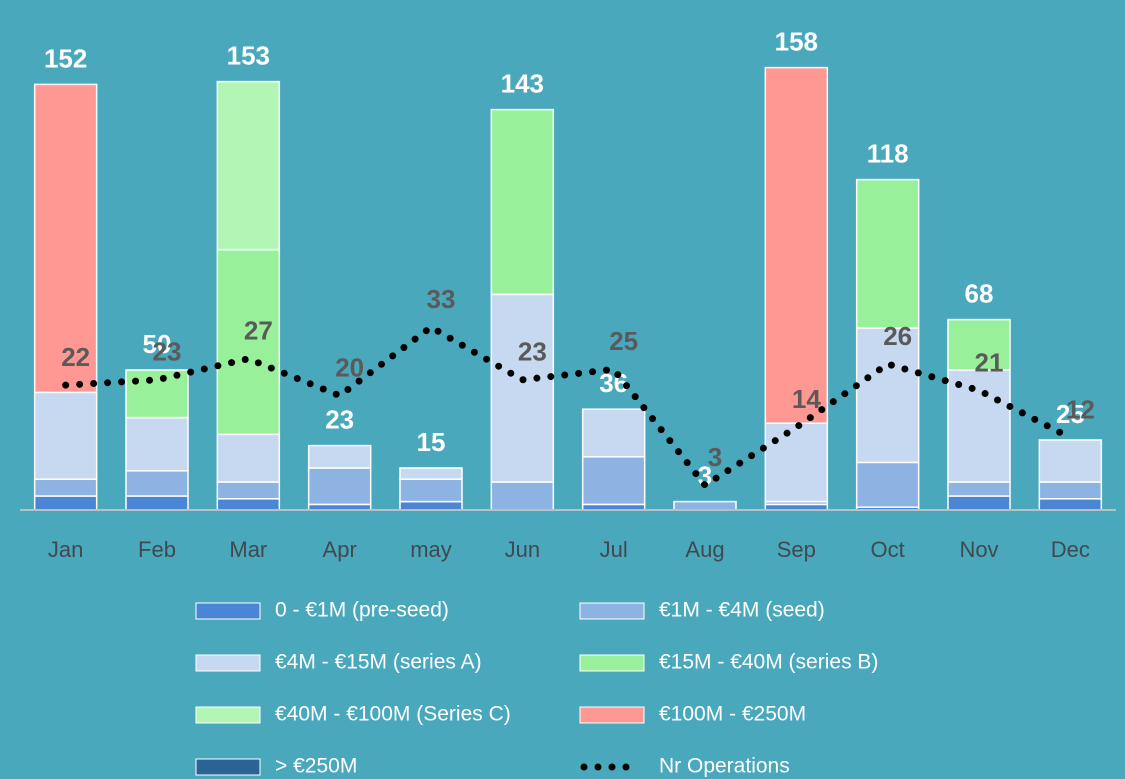  What do you see at coordinates (349, 368) in the screenshot?
I see `line-label: 20` at bounding box center [349, 368].